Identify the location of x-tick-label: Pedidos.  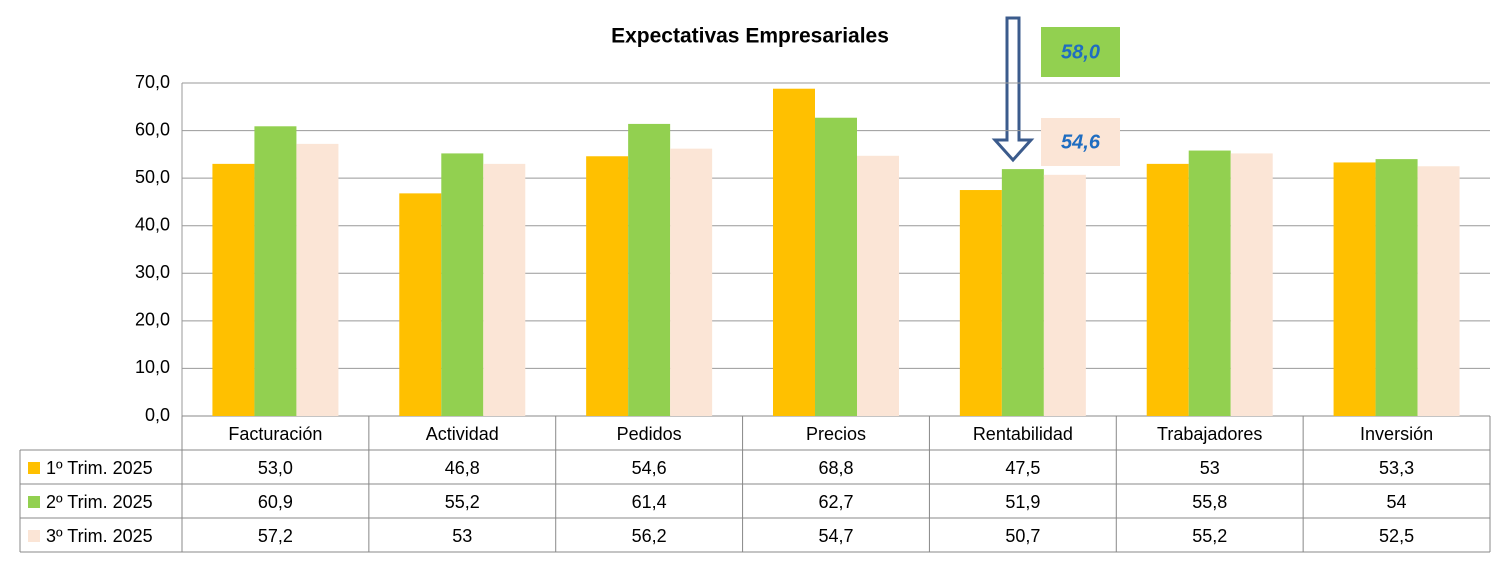
(649, 434).